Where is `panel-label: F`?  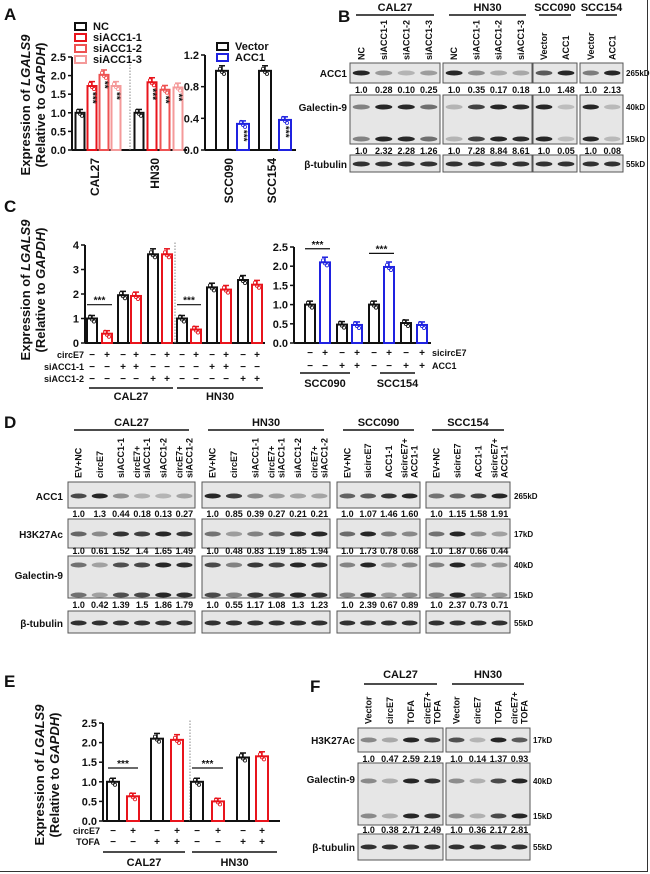 panel-label: F is located at coordinates (315, 686).